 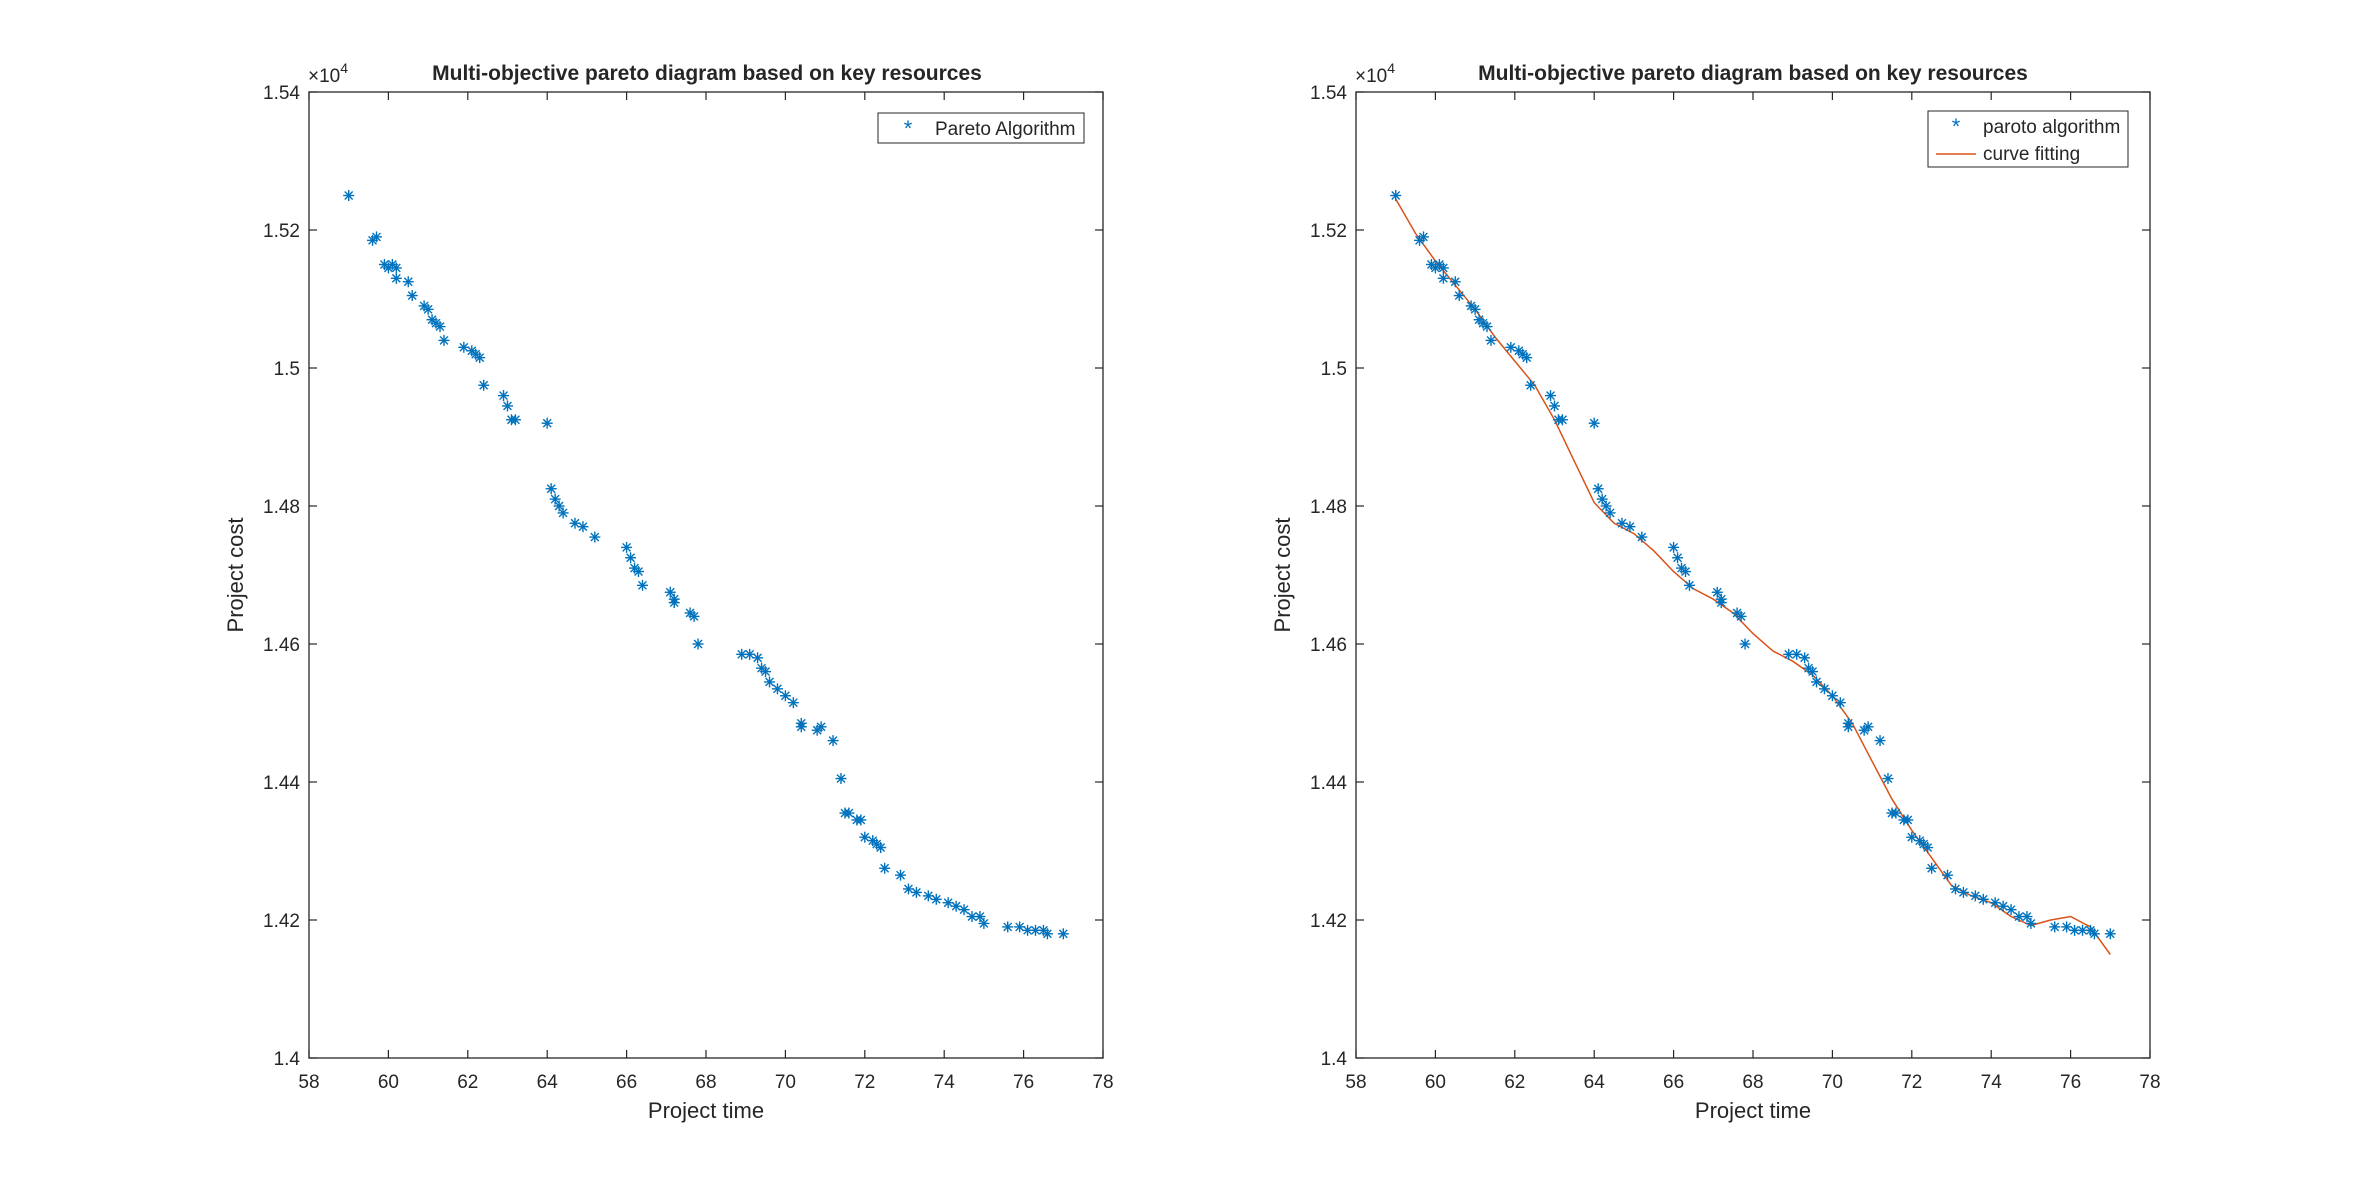 I want to click on x-tick-label: 70, so click(x=1832, y=1082).